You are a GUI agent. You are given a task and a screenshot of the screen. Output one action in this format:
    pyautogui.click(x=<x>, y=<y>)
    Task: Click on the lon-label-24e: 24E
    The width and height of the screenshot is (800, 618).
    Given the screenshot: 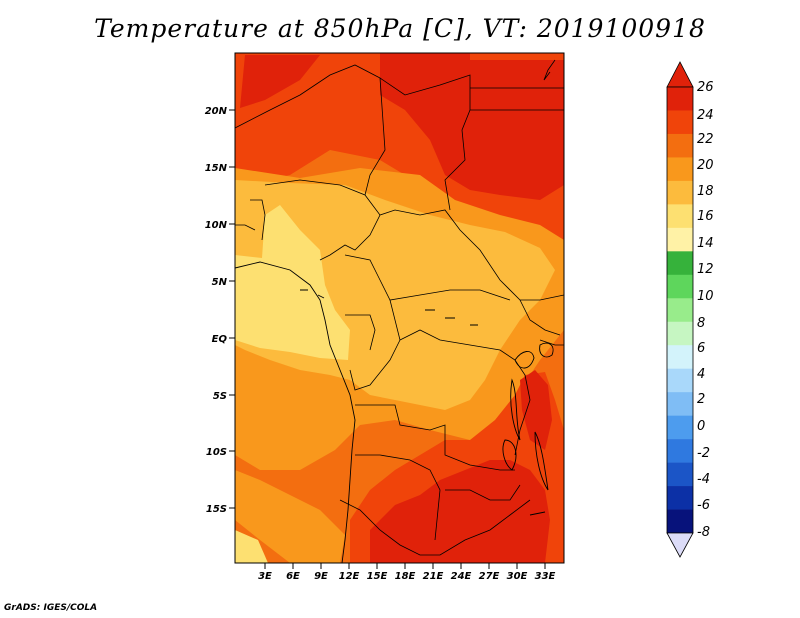 What is the action you would take?
    pyautogui.click(x=461, y=576)
    